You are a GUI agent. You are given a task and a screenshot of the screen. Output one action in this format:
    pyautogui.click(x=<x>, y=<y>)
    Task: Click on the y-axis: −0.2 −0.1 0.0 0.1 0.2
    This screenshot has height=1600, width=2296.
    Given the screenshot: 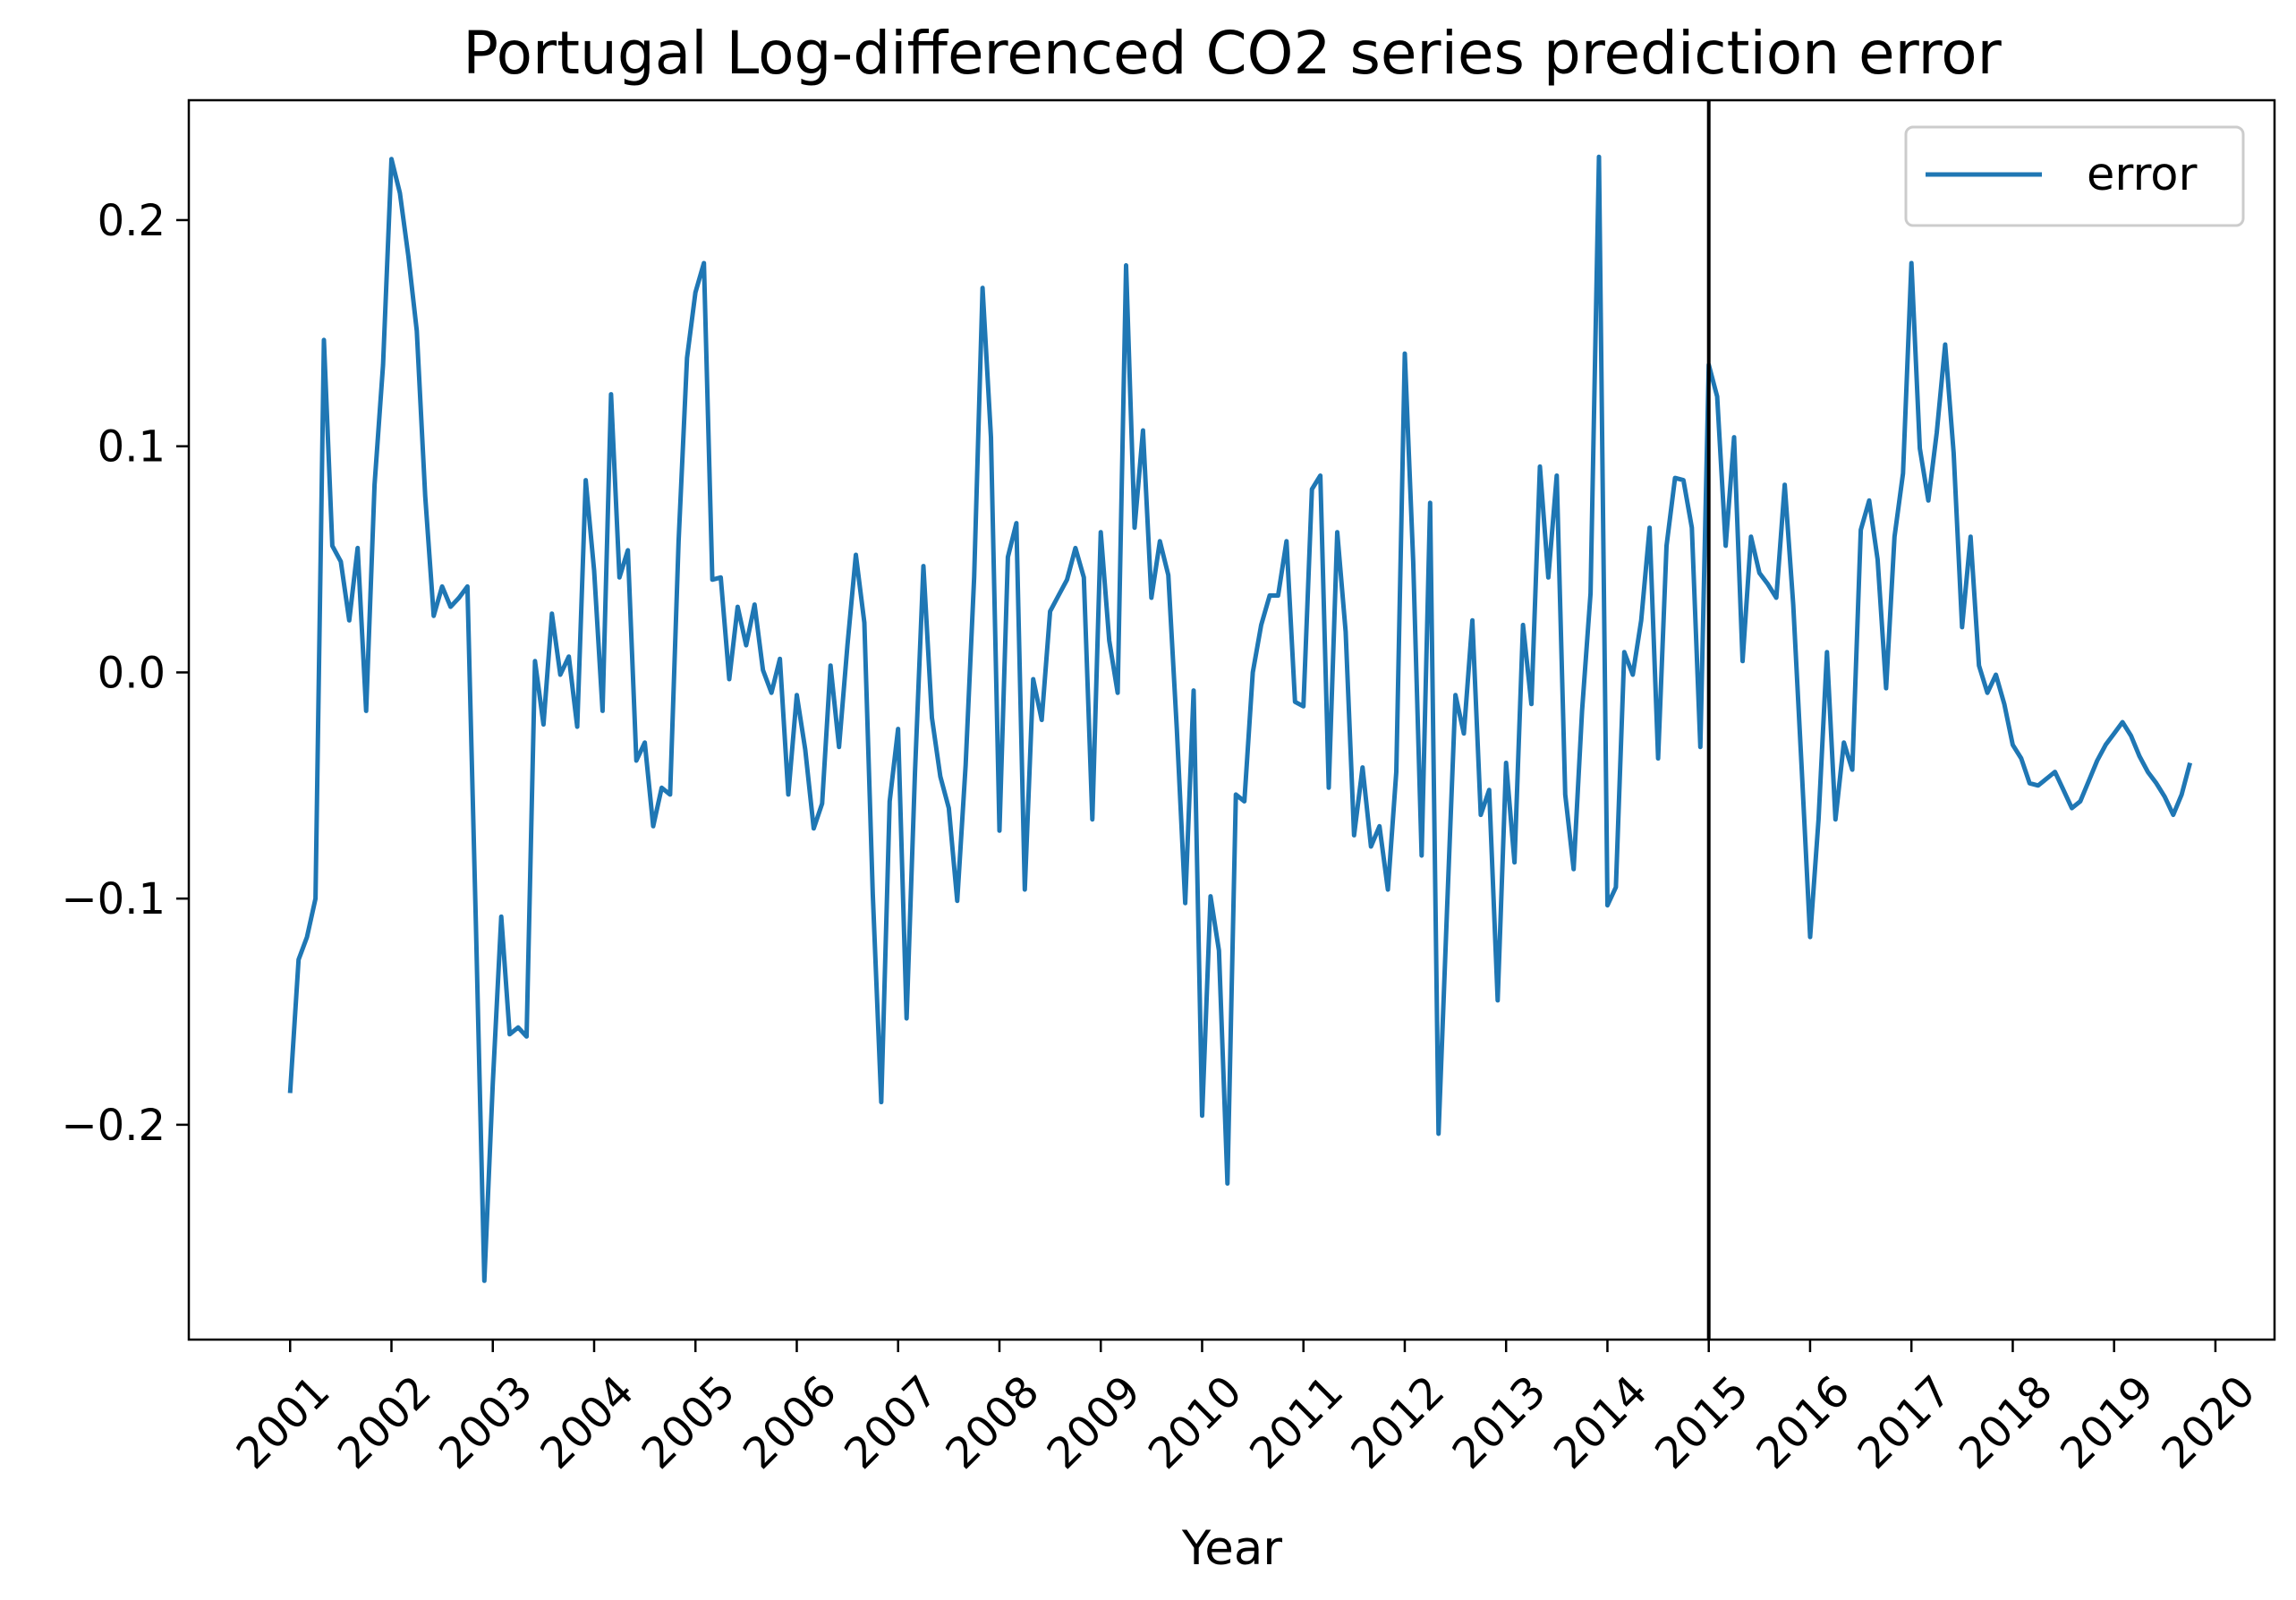 What is the action you would take?
    pyautogui.click(x=125, y=673)
    